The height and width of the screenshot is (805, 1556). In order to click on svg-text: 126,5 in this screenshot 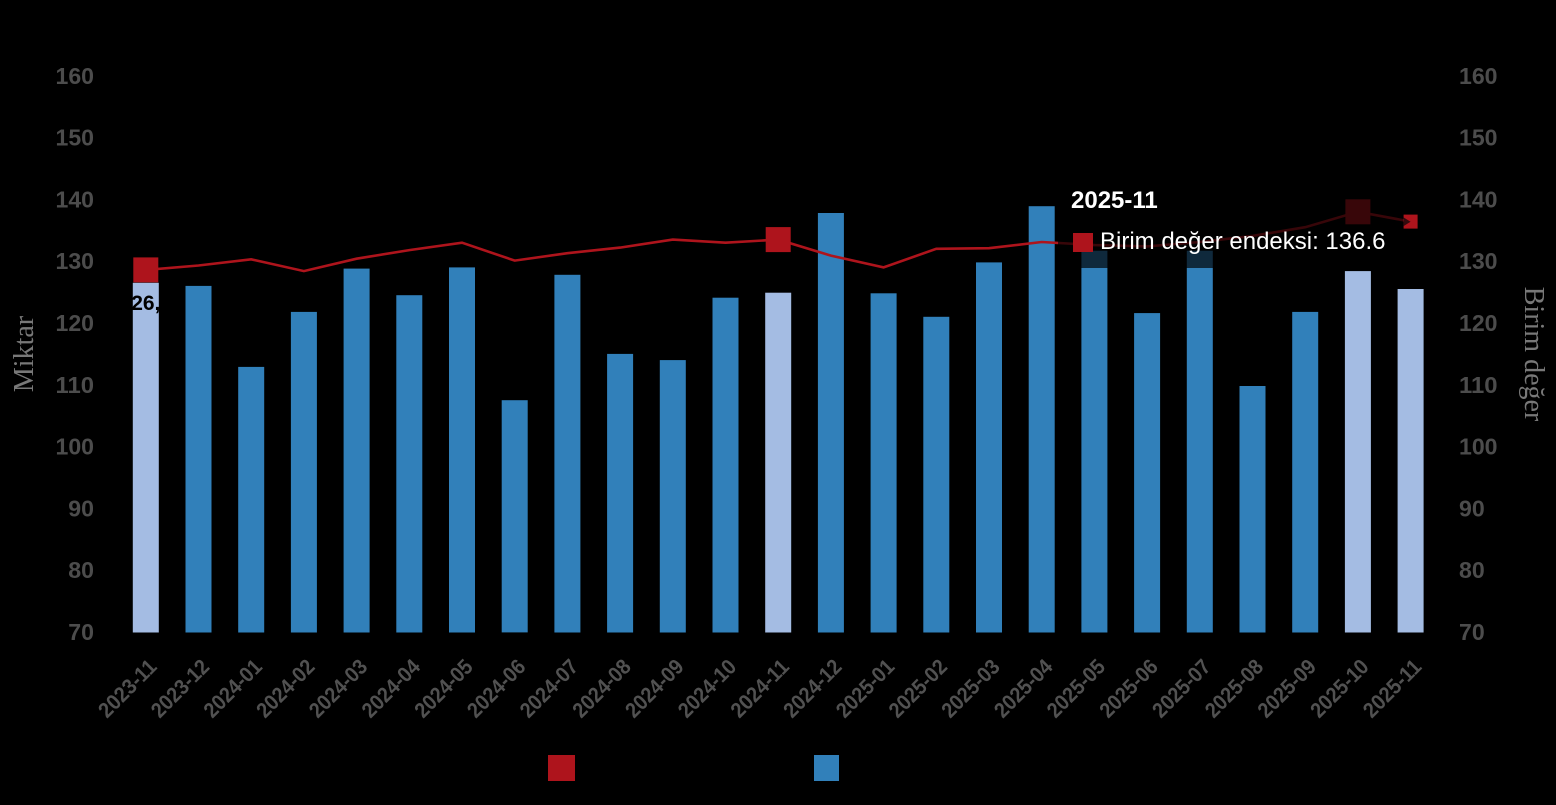, I will do `click(146, 303)`.